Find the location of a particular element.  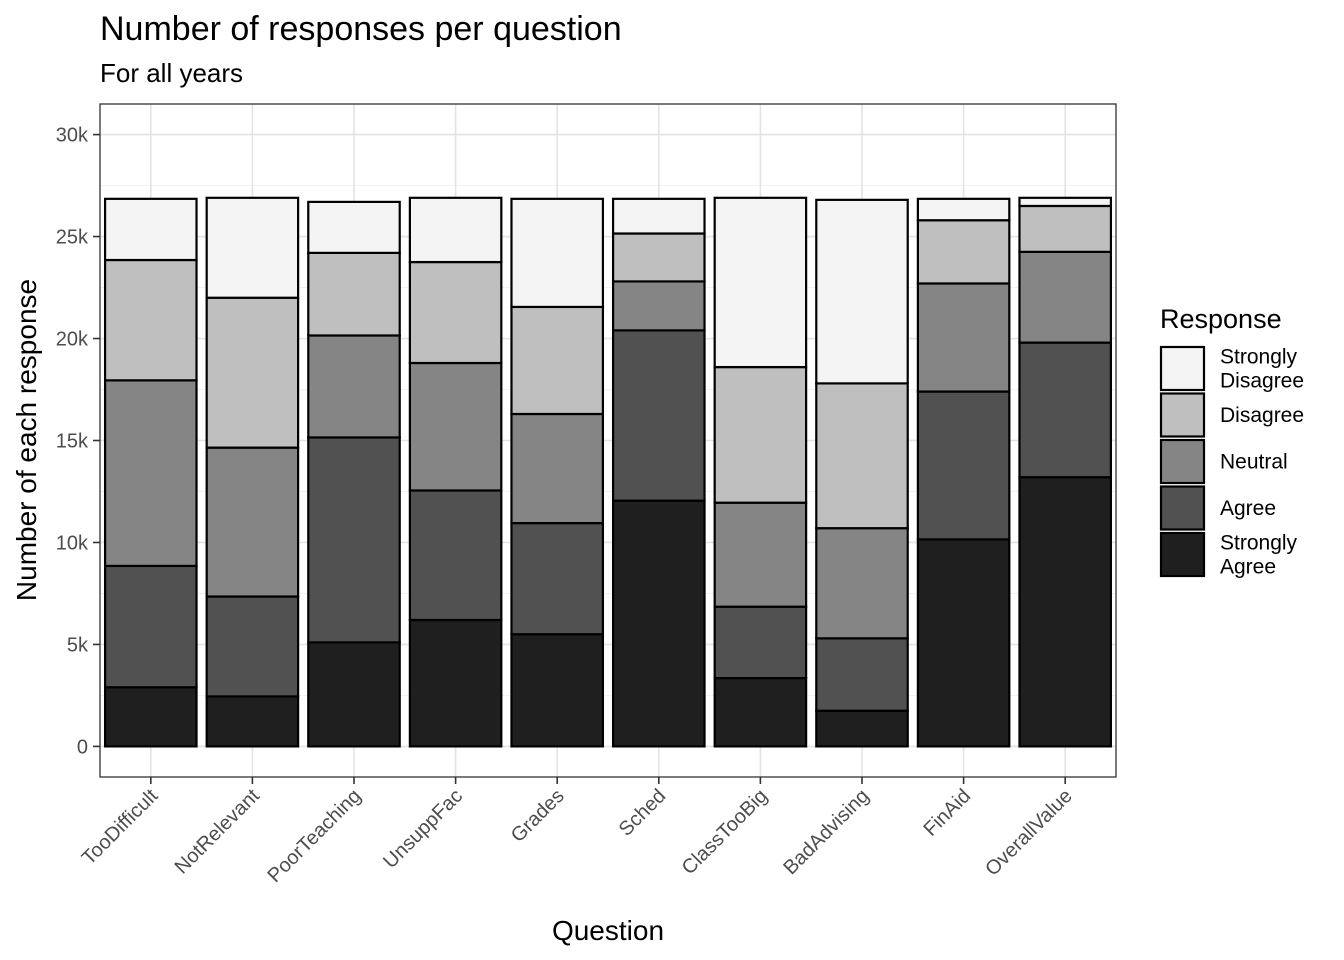

y-tick-label: 0 is located at coordinates (82, 747).